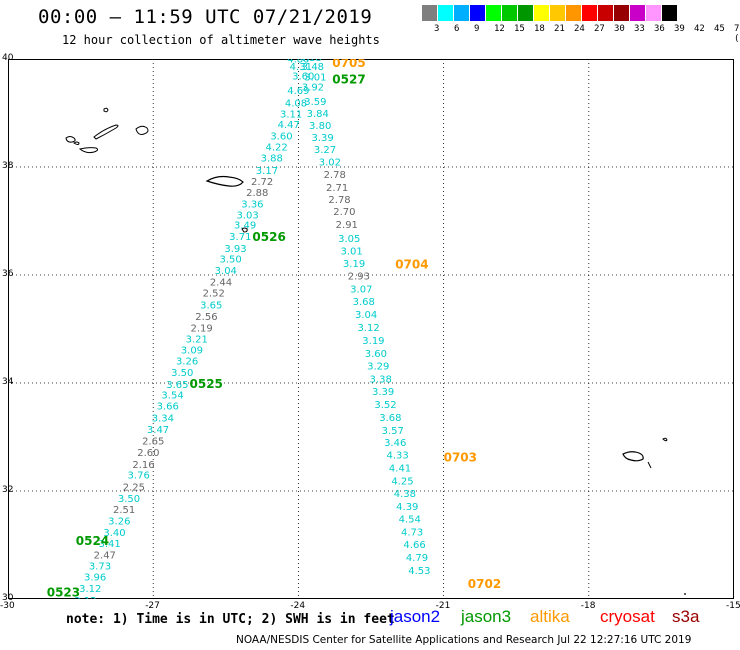 This screenshot has height=650, width=740. I want to click on wave-height-value: 3.68, so click(390, 418).